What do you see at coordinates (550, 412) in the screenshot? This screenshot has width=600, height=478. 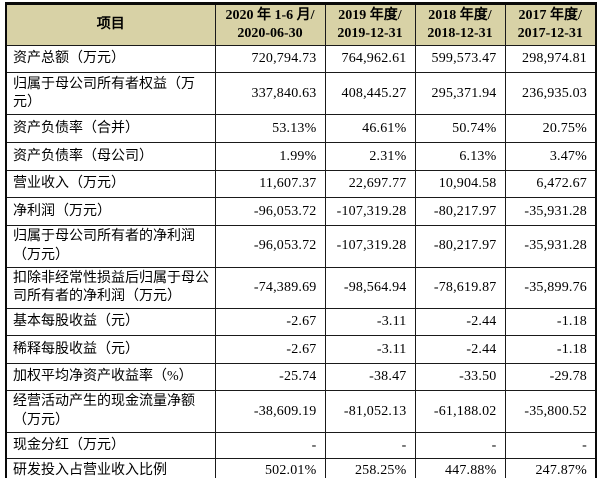 I see `cell-value: -35,800.52` at bounding box center [550, 412].